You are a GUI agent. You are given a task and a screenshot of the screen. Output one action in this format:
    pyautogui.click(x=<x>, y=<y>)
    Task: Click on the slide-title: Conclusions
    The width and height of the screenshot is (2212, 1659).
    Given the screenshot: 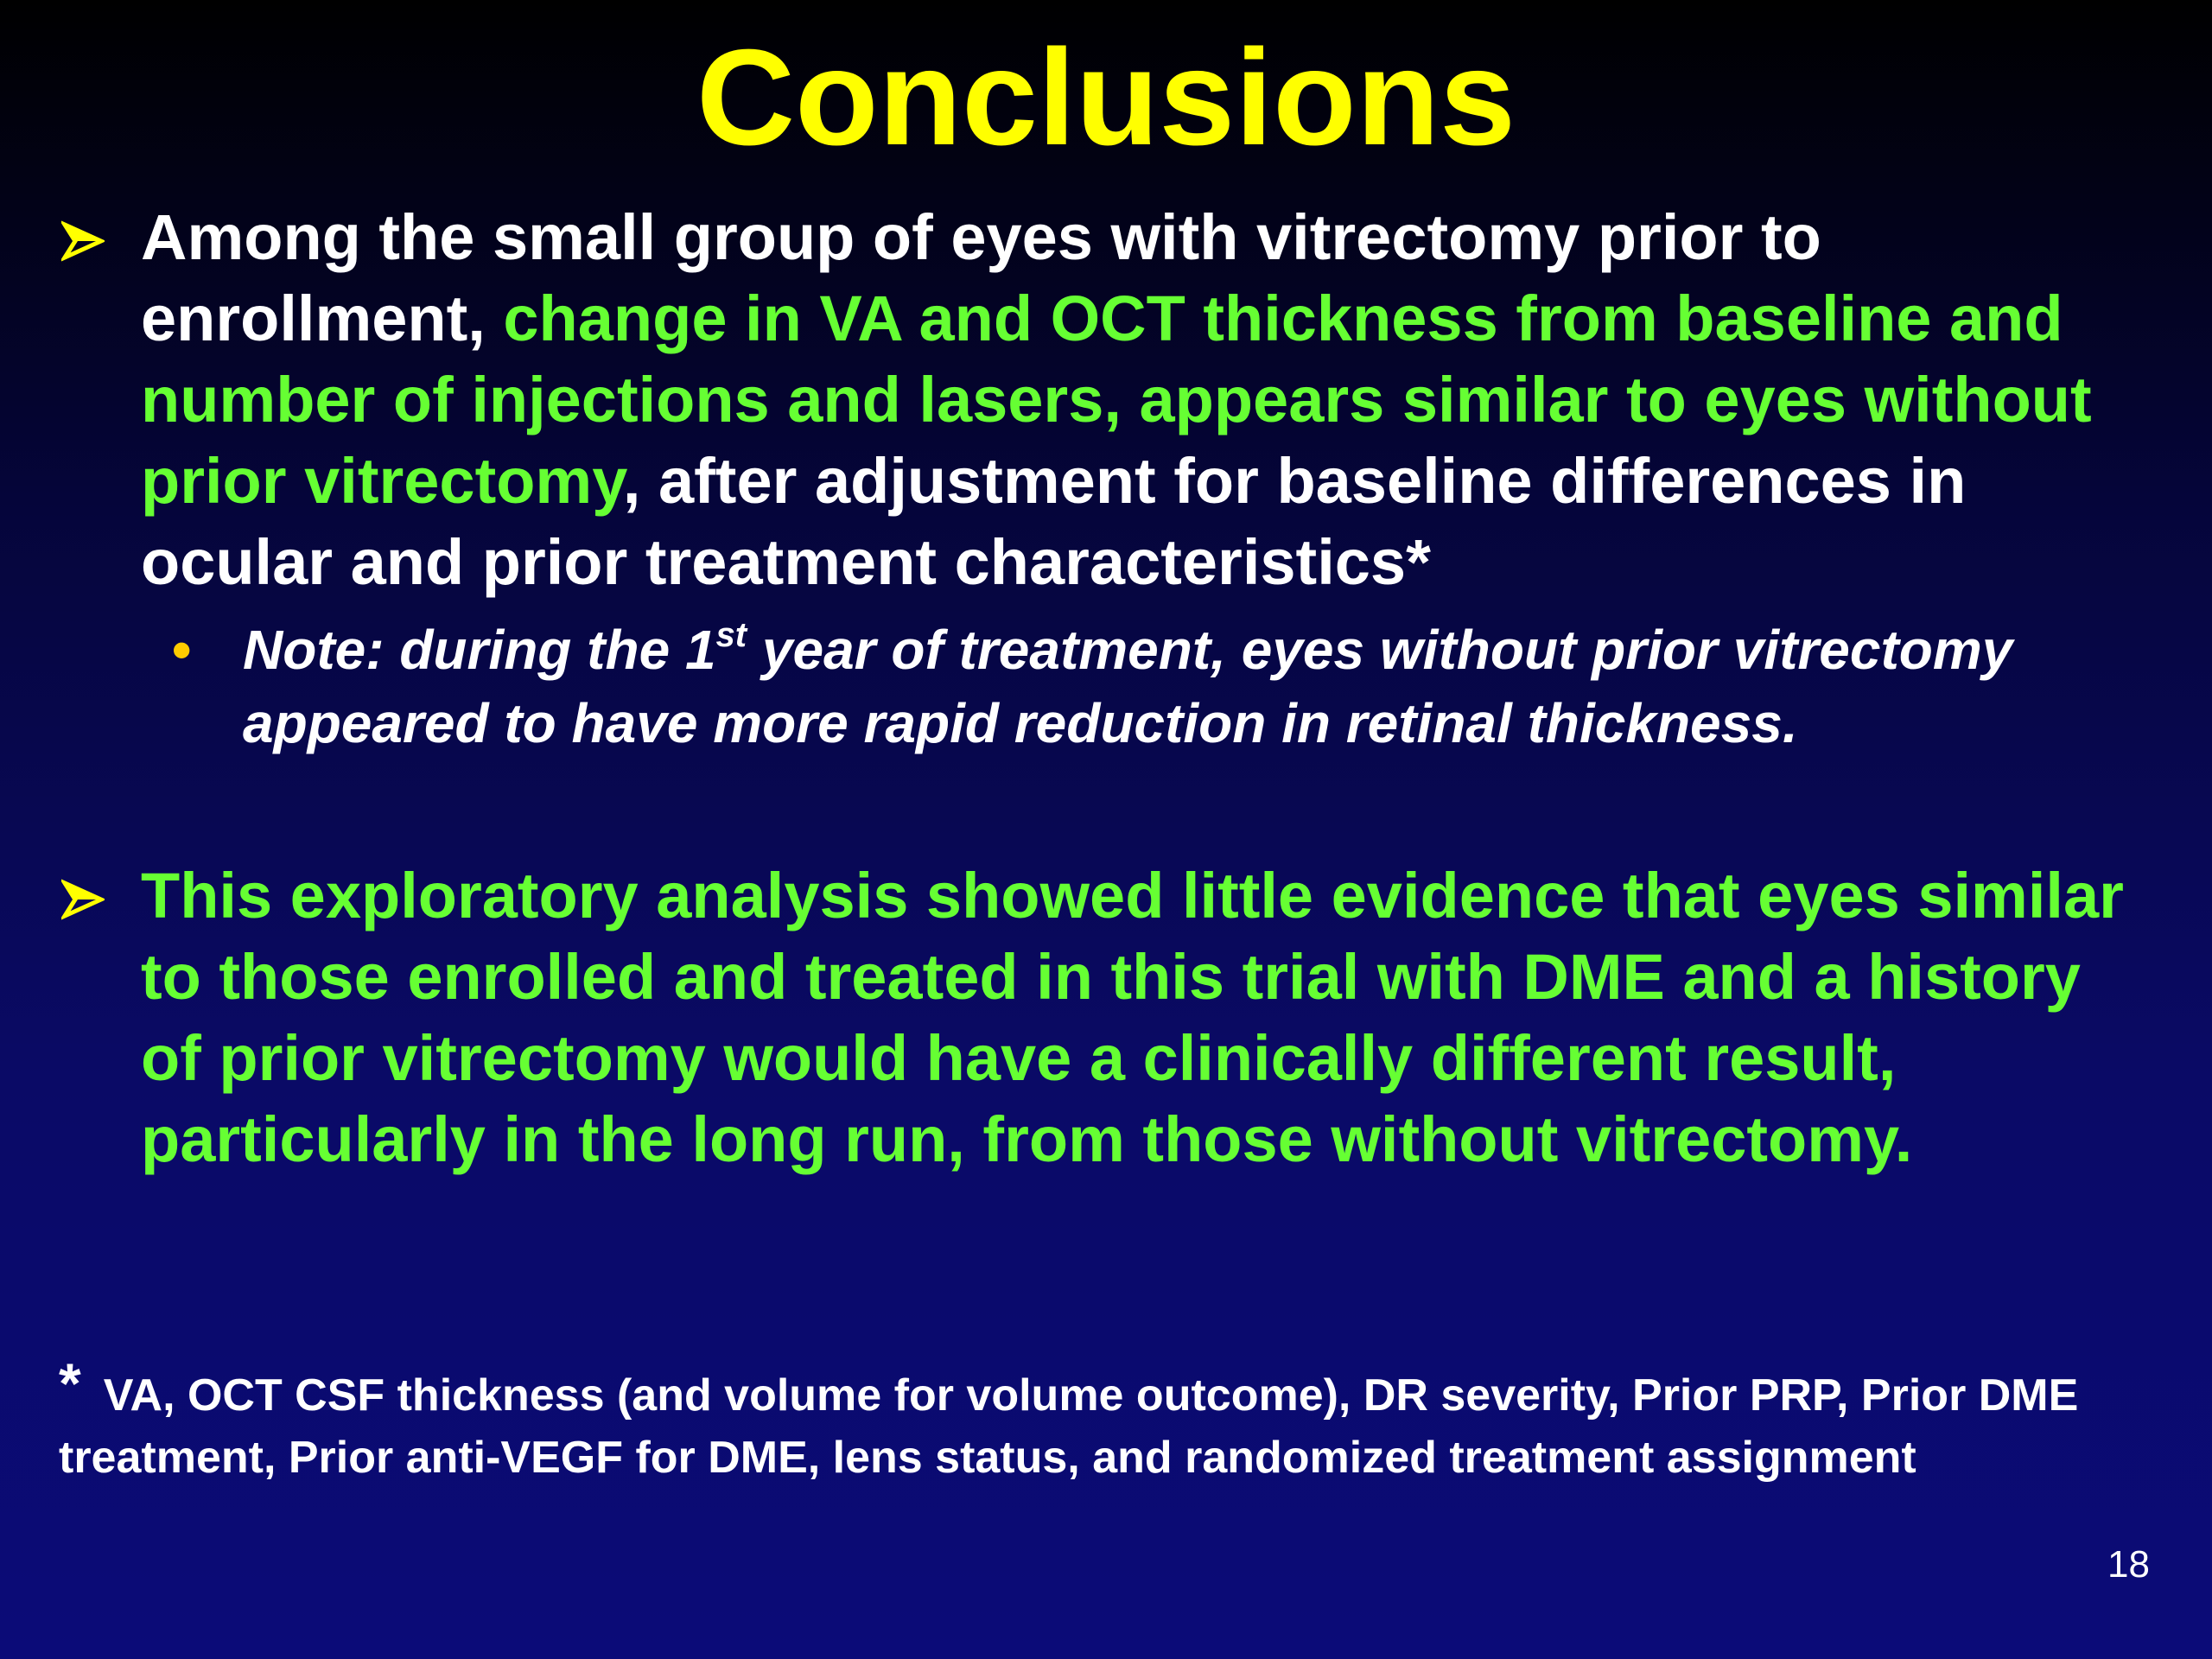 What is the action you would take?
    pyautogui.click(x=1106, y=98)
    